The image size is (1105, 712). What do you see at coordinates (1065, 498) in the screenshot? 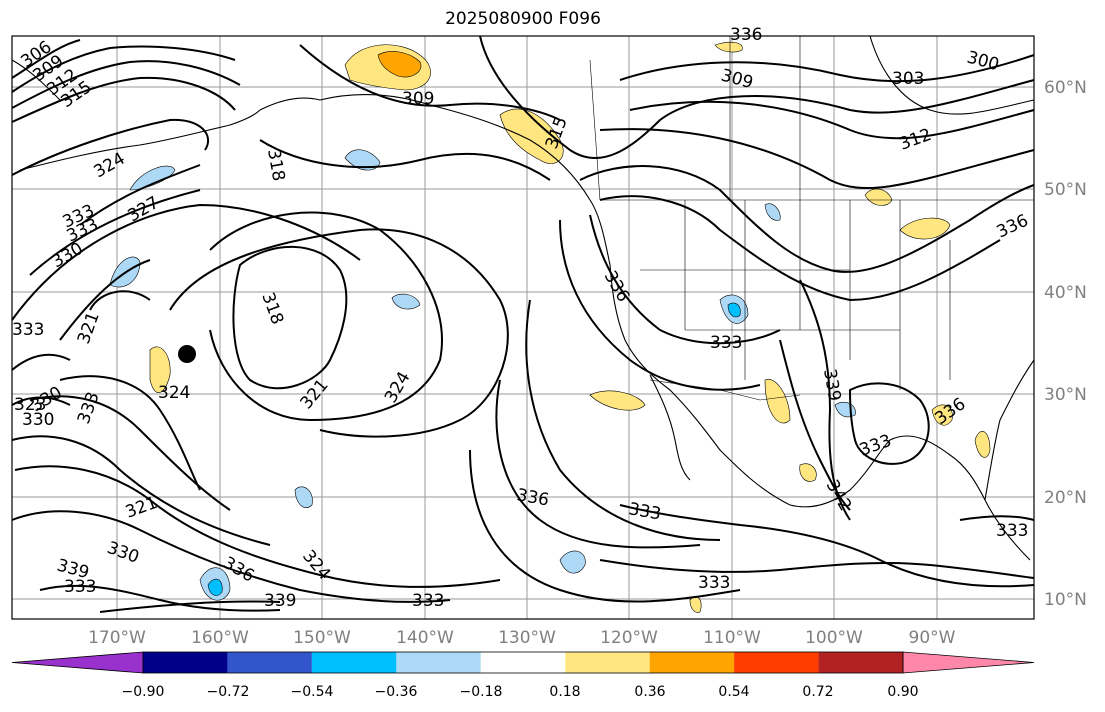
I see `lat-label-20n: 20°N` at bounding box center [1065, 498].